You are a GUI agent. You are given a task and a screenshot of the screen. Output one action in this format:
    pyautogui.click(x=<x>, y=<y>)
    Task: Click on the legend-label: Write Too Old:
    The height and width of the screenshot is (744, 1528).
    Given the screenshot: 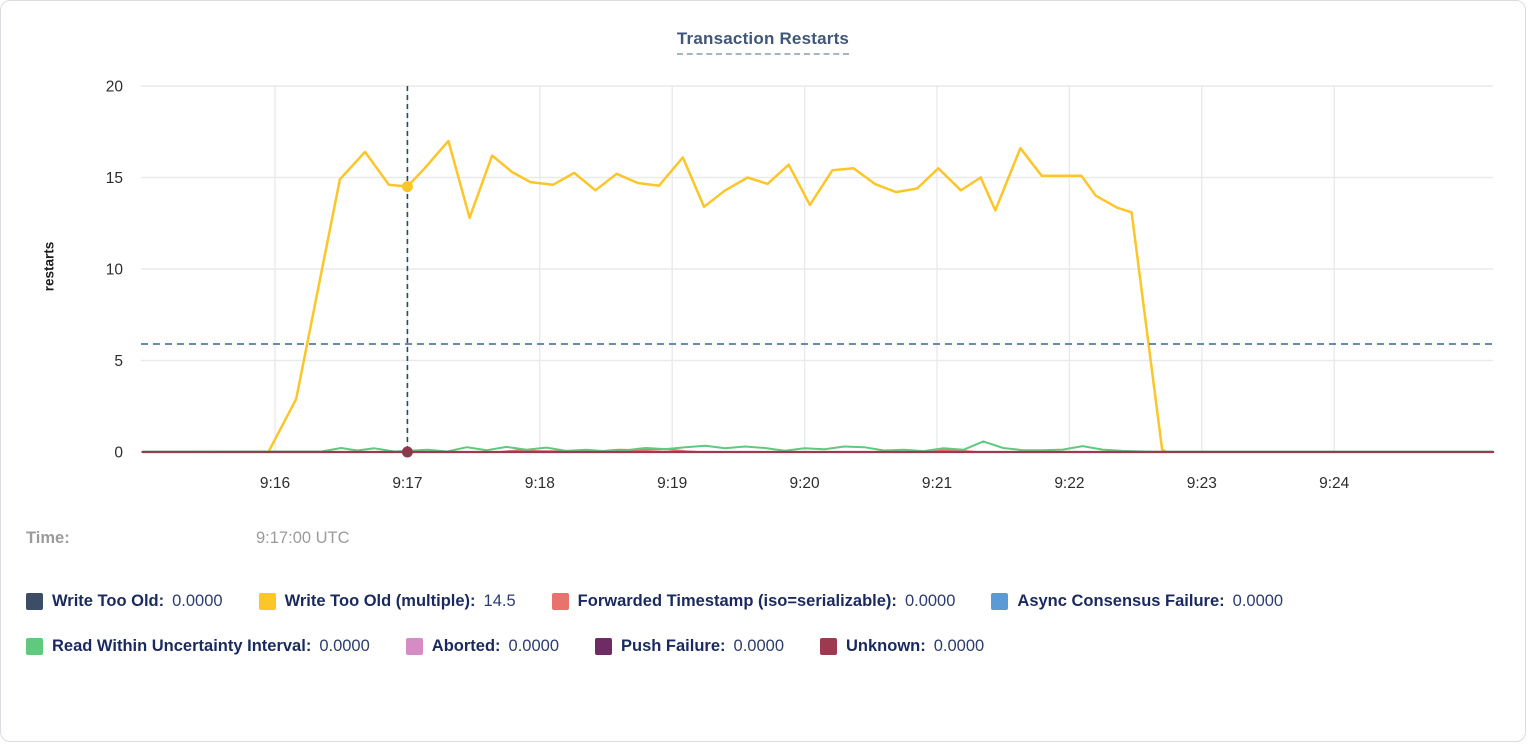 What is the action you would take?
    pyautogui.click(x=108, y=600)
    